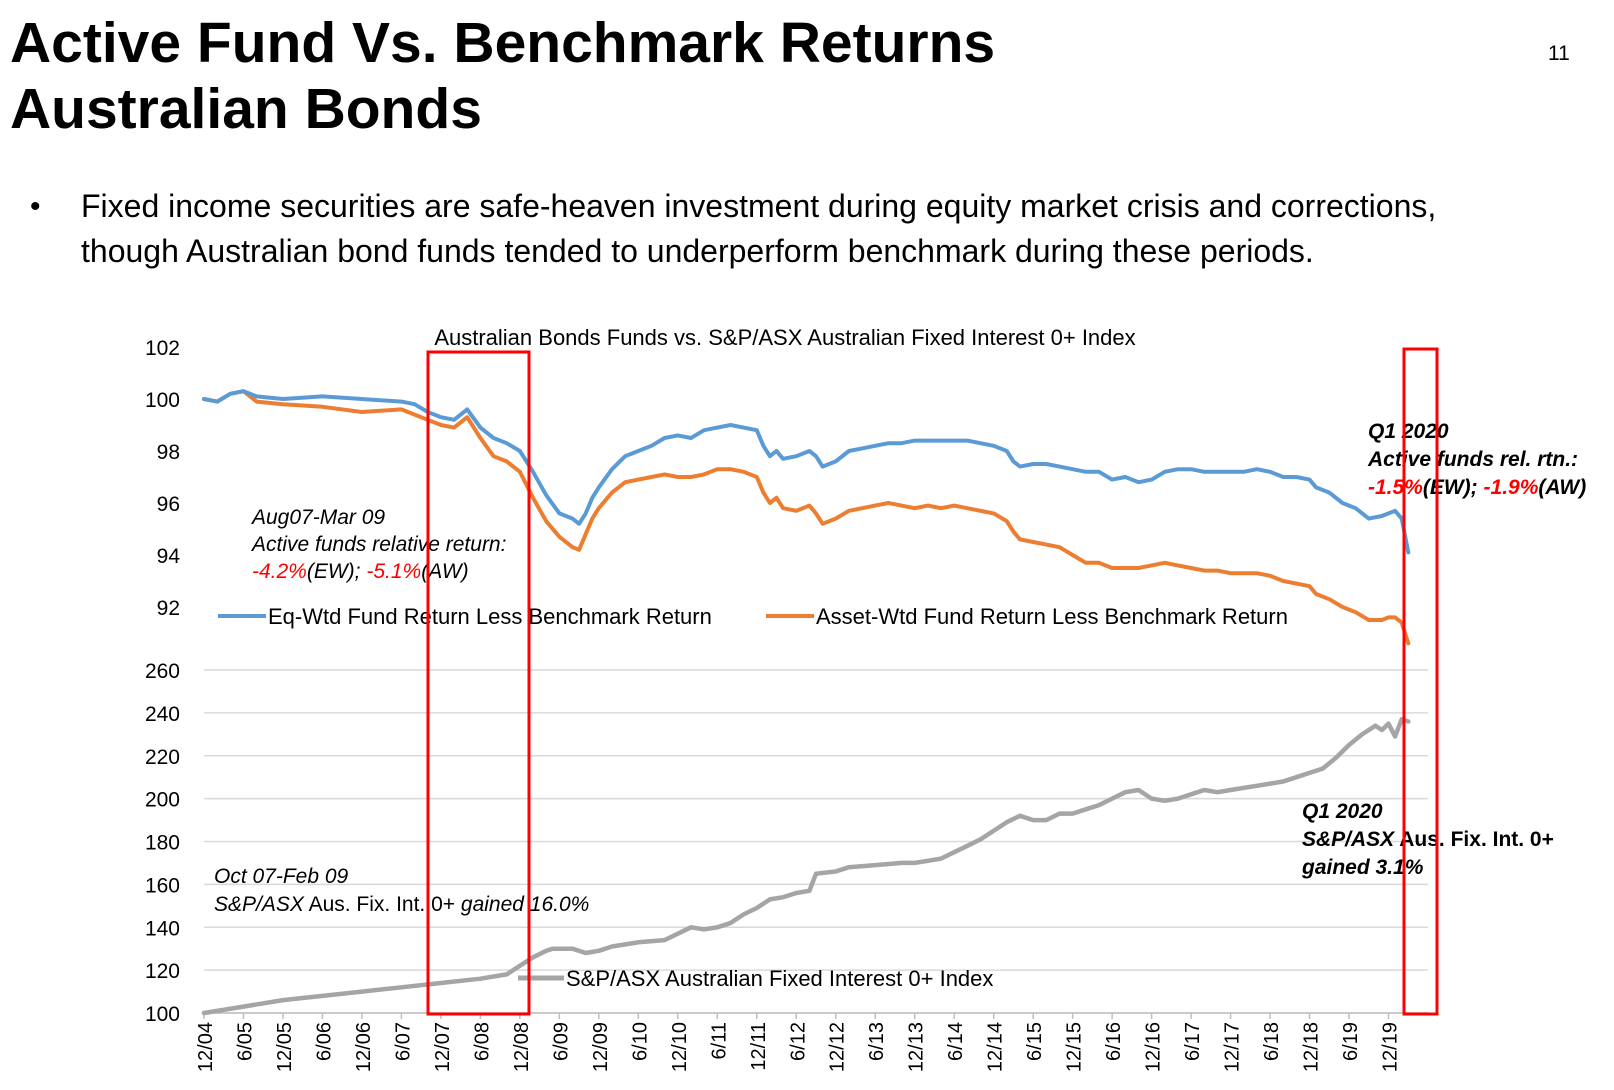  What do you see at coordinates (877, 1041) in the screenshot?
I see `x-tick-label: 6/13` at bounding box center [877, 1041].